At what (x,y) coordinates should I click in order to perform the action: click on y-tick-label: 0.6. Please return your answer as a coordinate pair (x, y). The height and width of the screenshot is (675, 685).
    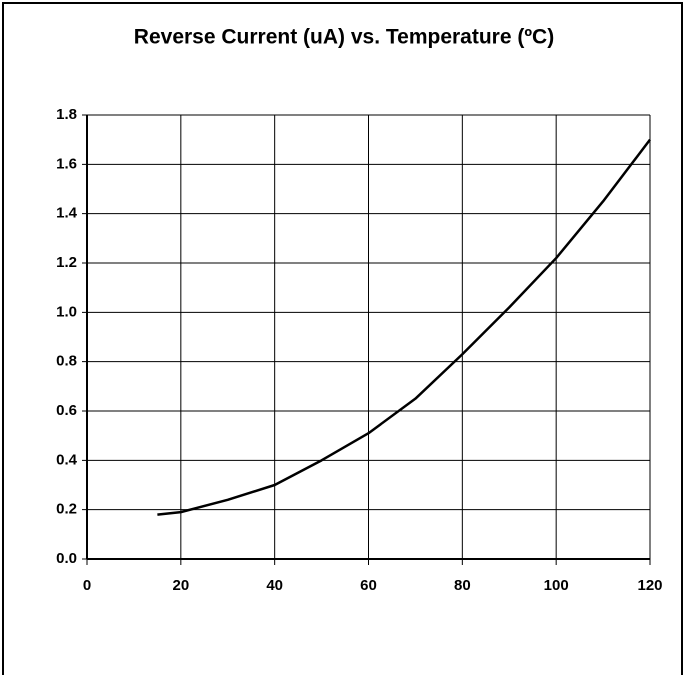
    Looking at the image, I should click on (66, 410).